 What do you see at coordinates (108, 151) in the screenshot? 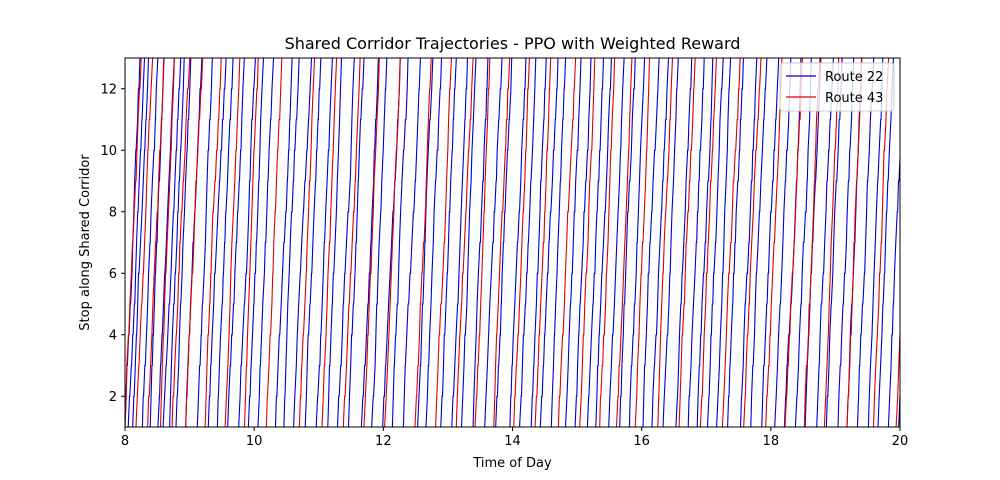
I see `y-tick-label: 10` at bounding box center [108, 151].